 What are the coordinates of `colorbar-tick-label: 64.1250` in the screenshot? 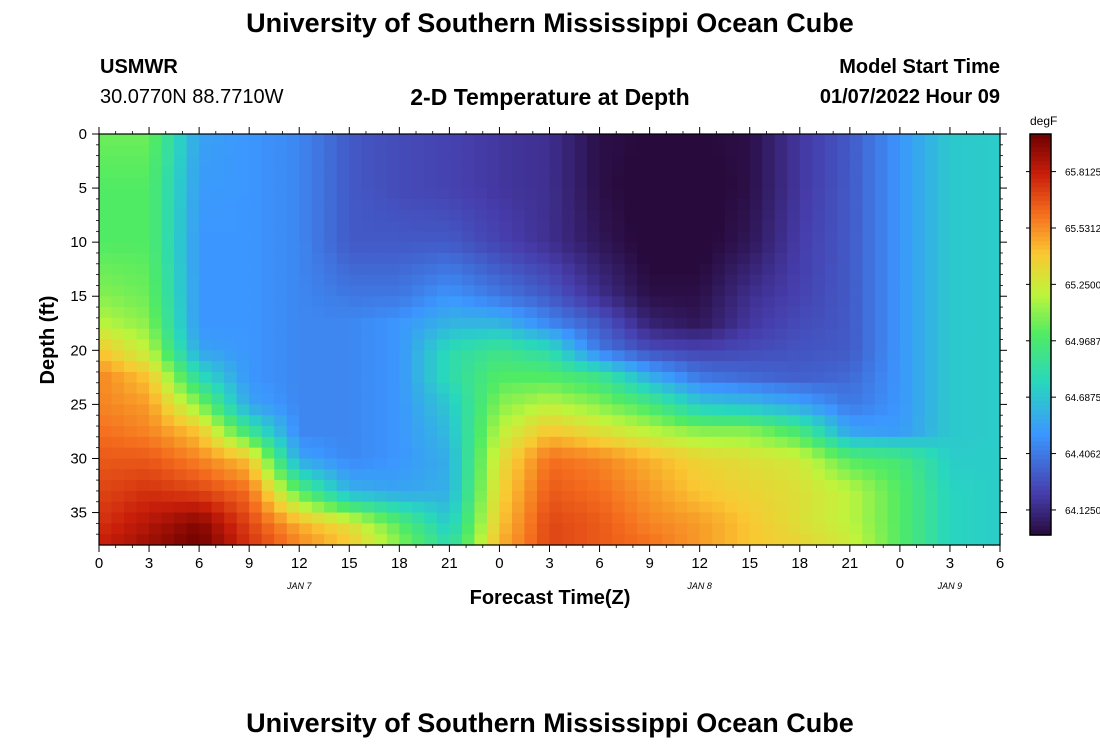 It's located at (1082, 511).